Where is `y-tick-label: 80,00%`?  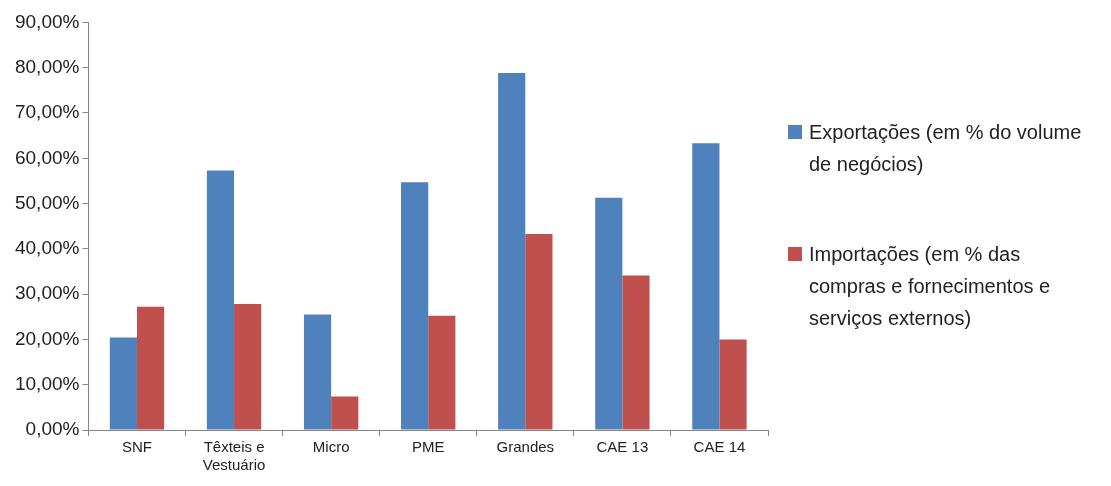
y-tick-label: 80,00% is located at coordinates (47, 66).